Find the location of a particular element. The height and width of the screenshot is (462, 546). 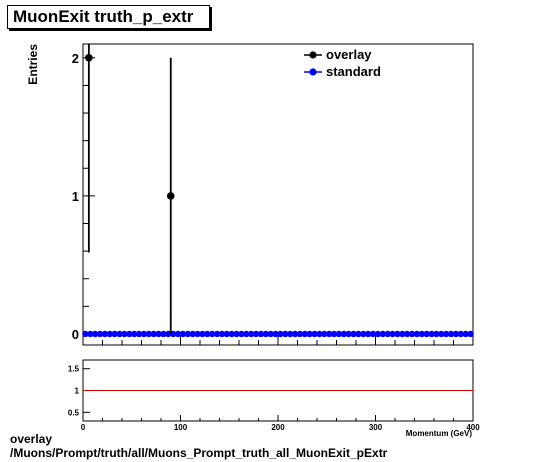

plot-title: MuonExit truth_p_extr is located at coordinates (103, 16).